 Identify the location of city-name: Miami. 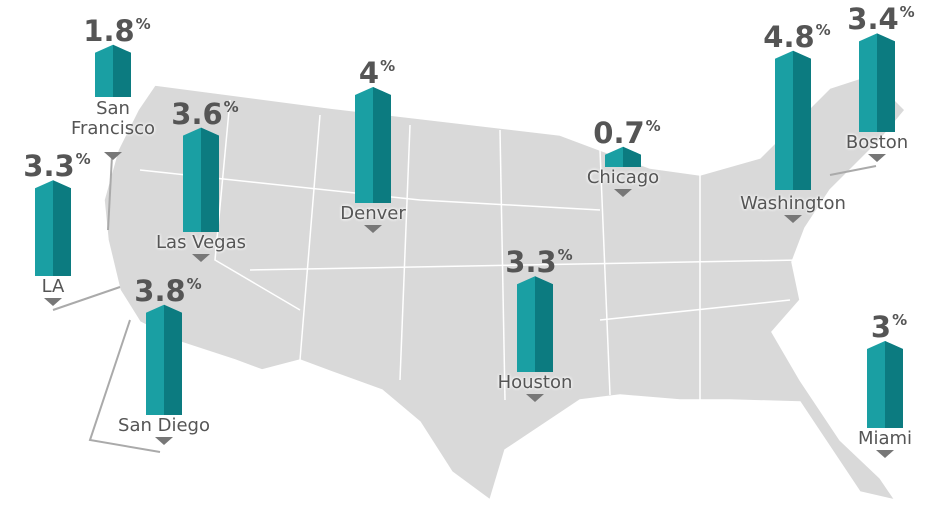
(885, 439).